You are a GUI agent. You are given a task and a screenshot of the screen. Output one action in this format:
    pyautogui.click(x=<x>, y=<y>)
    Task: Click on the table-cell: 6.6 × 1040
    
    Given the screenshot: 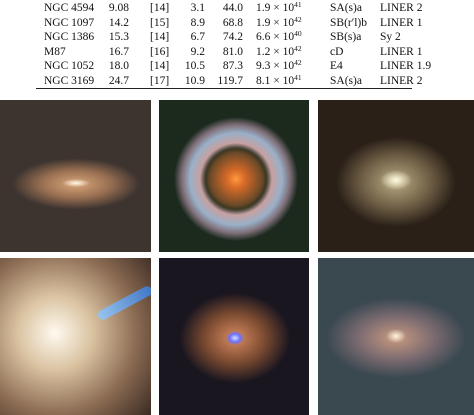 What is the action you would take?
    pyautogui.click(x=279, y=37)
    